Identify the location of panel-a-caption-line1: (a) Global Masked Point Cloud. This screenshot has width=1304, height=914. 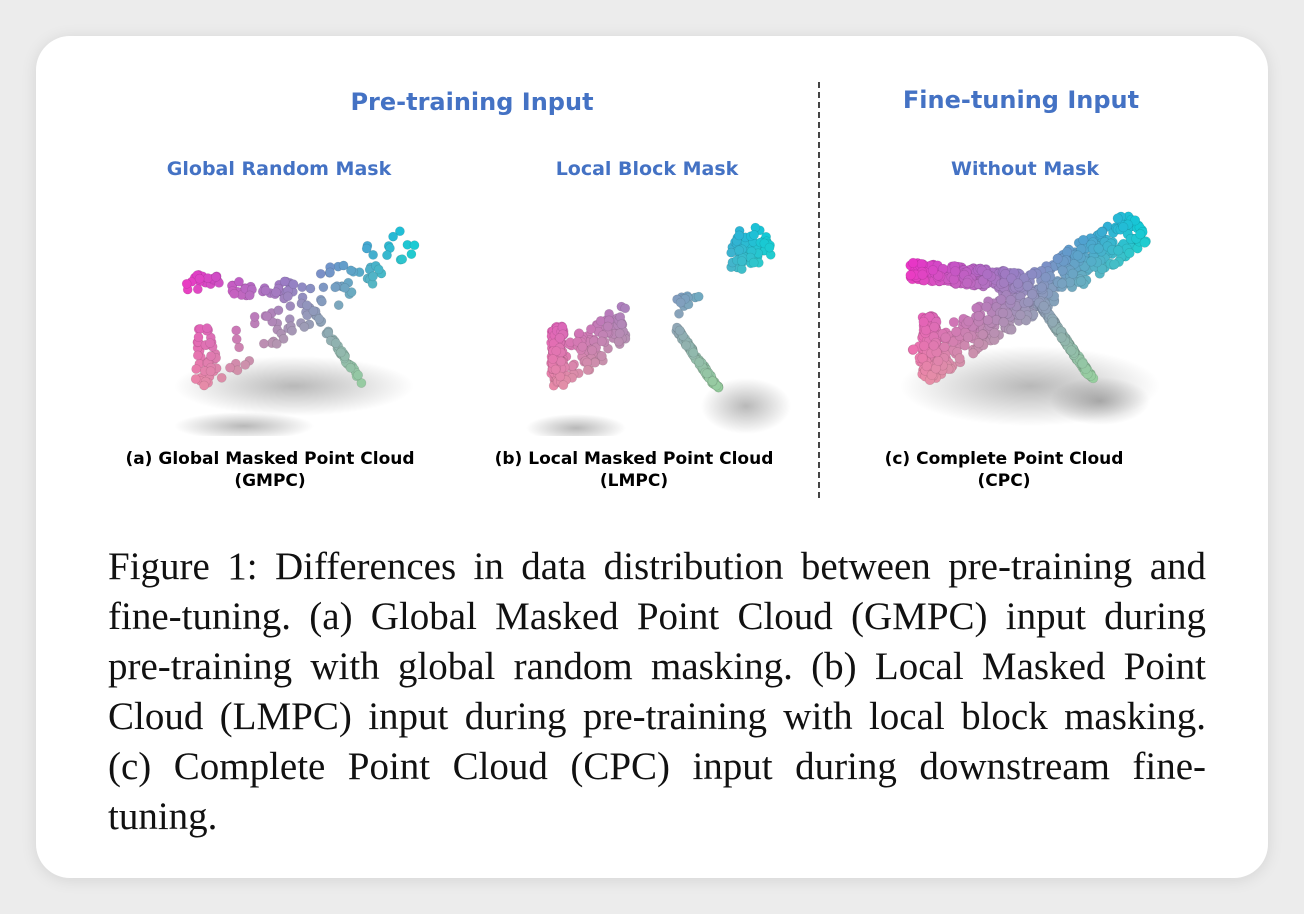
(270, 459).